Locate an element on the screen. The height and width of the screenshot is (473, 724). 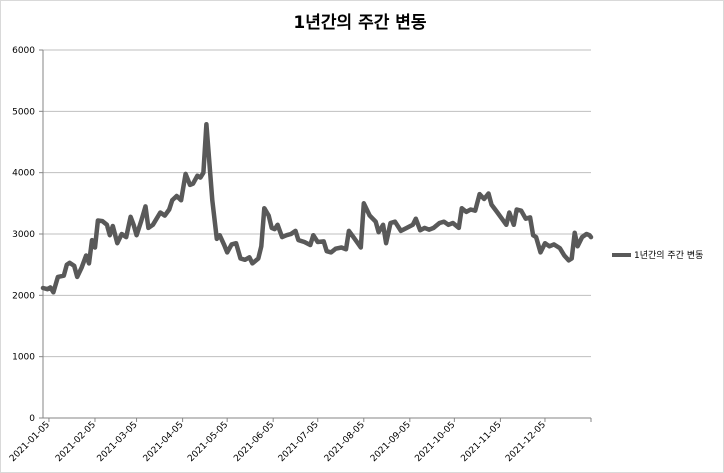
x-tick-label: 2021-12-05 is located at coordinates (526, 442).